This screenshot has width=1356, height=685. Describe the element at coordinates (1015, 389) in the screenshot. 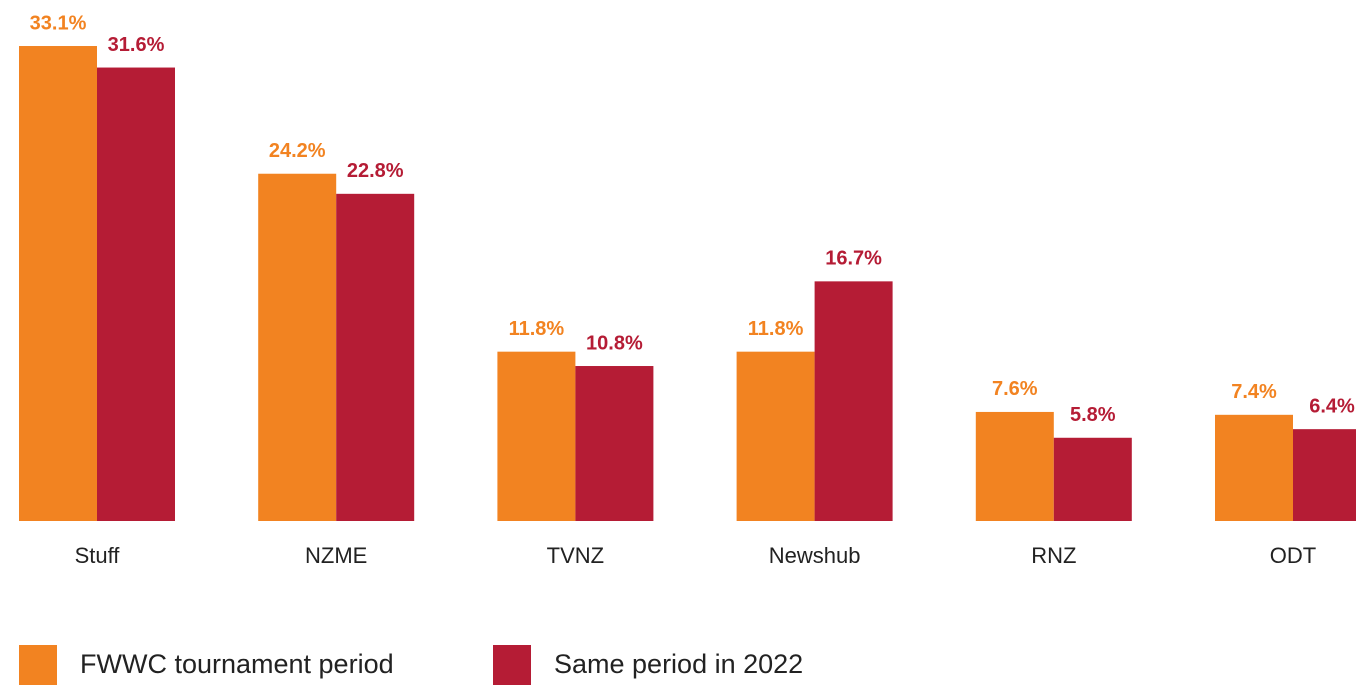

I see `value-label: 7.6%` at that location.